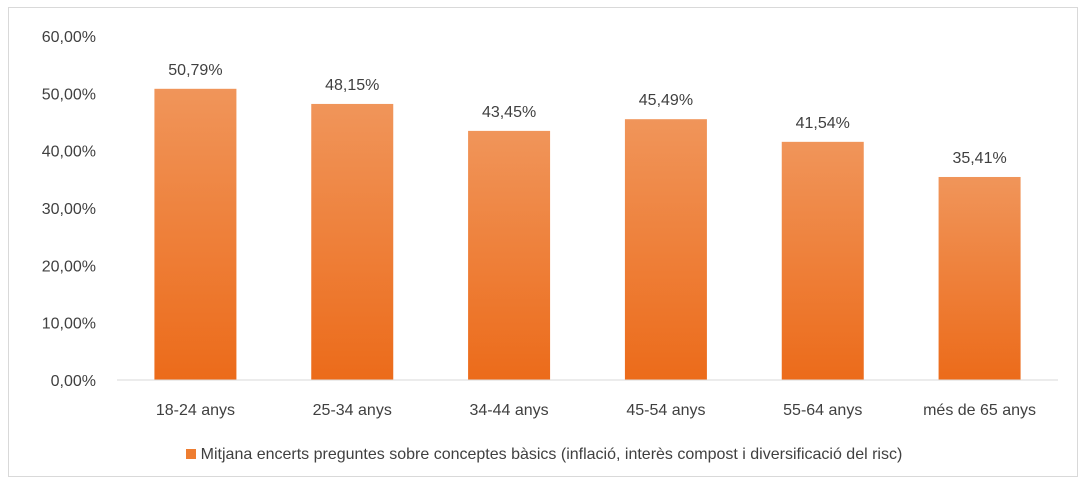  Describe the element at coordinates (823, 123) in the screenshot. I see `bar-value-label: 41,54%` at that location.